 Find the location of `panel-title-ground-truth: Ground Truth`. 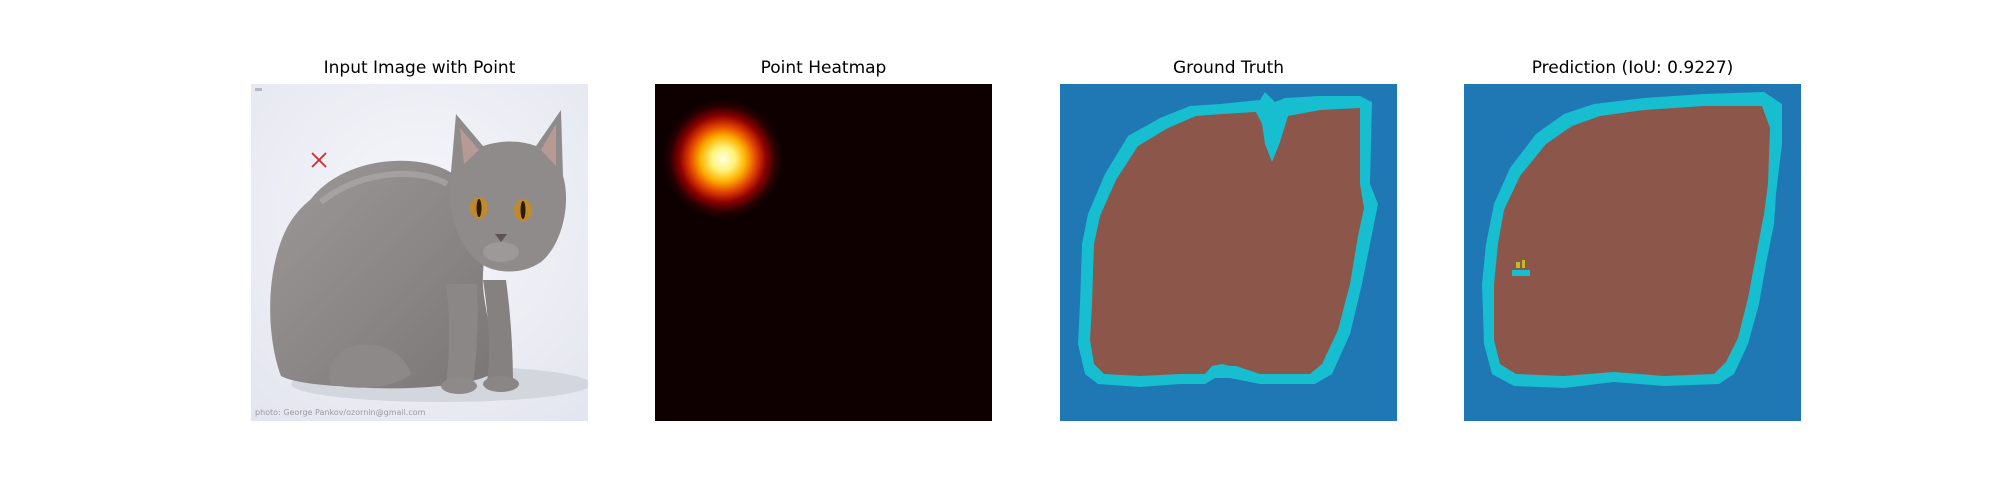

panel-title-ground-truth: Ground Truth is located at coordinates (1228, 68).